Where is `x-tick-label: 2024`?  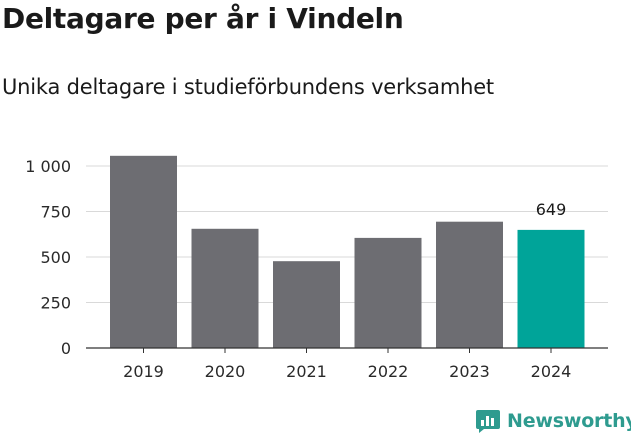 x-tick-label: 2024 is located at coordinates (551, 371).